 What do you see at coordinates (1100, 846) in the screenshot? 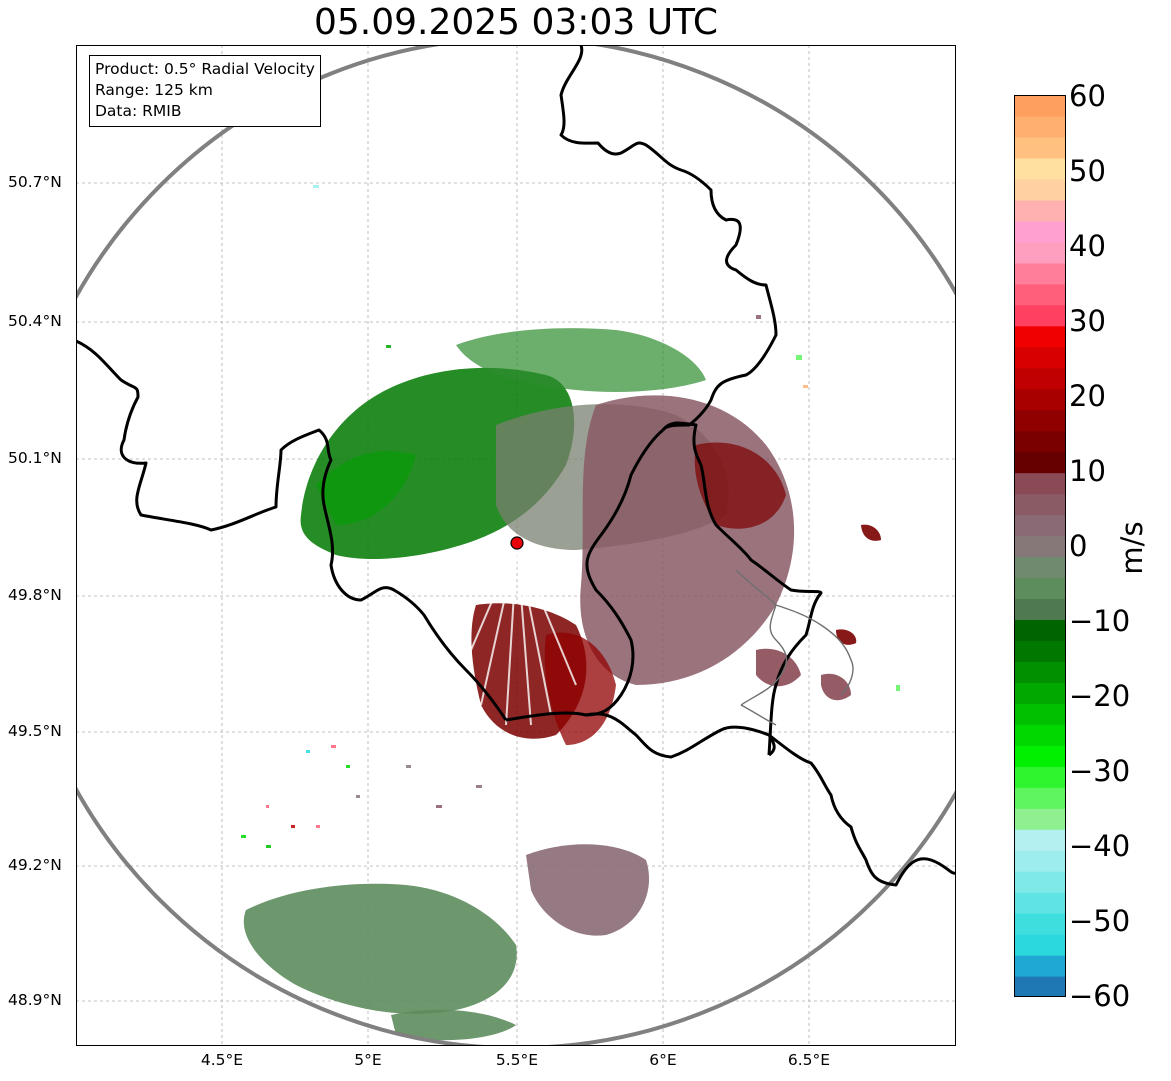
I see `colorbar-tick-label: −40` at bounding box center [1100, 846].